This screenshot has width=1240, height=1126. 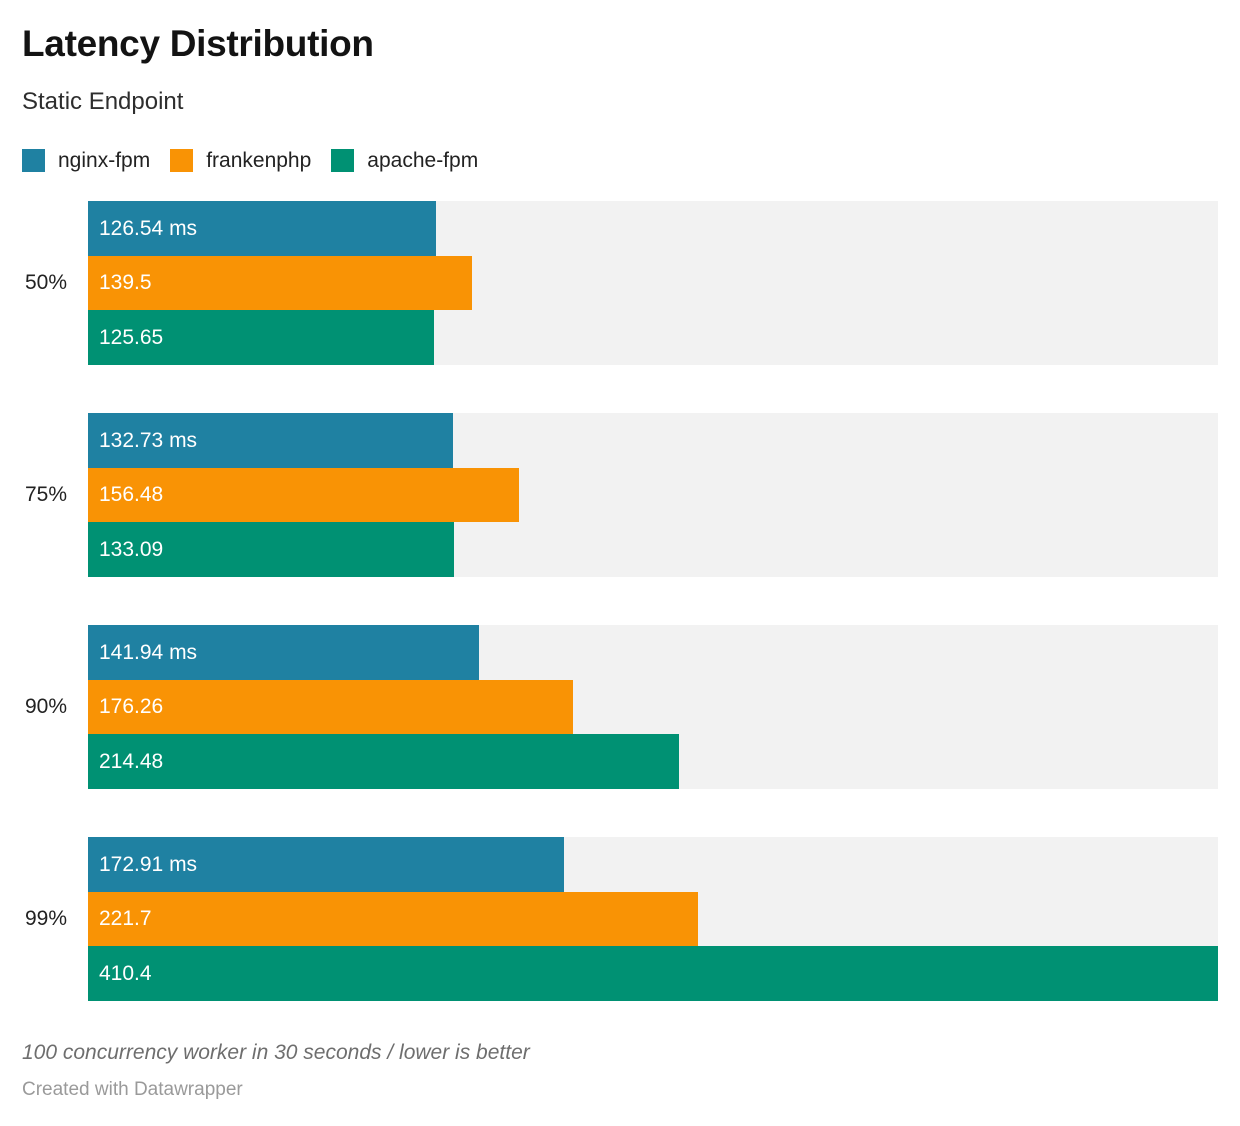 What do you see at coordinates (148, 440) in the screenshot?
I see `bar-value-label: 132.73 ms` at bounding box center [148, 440].